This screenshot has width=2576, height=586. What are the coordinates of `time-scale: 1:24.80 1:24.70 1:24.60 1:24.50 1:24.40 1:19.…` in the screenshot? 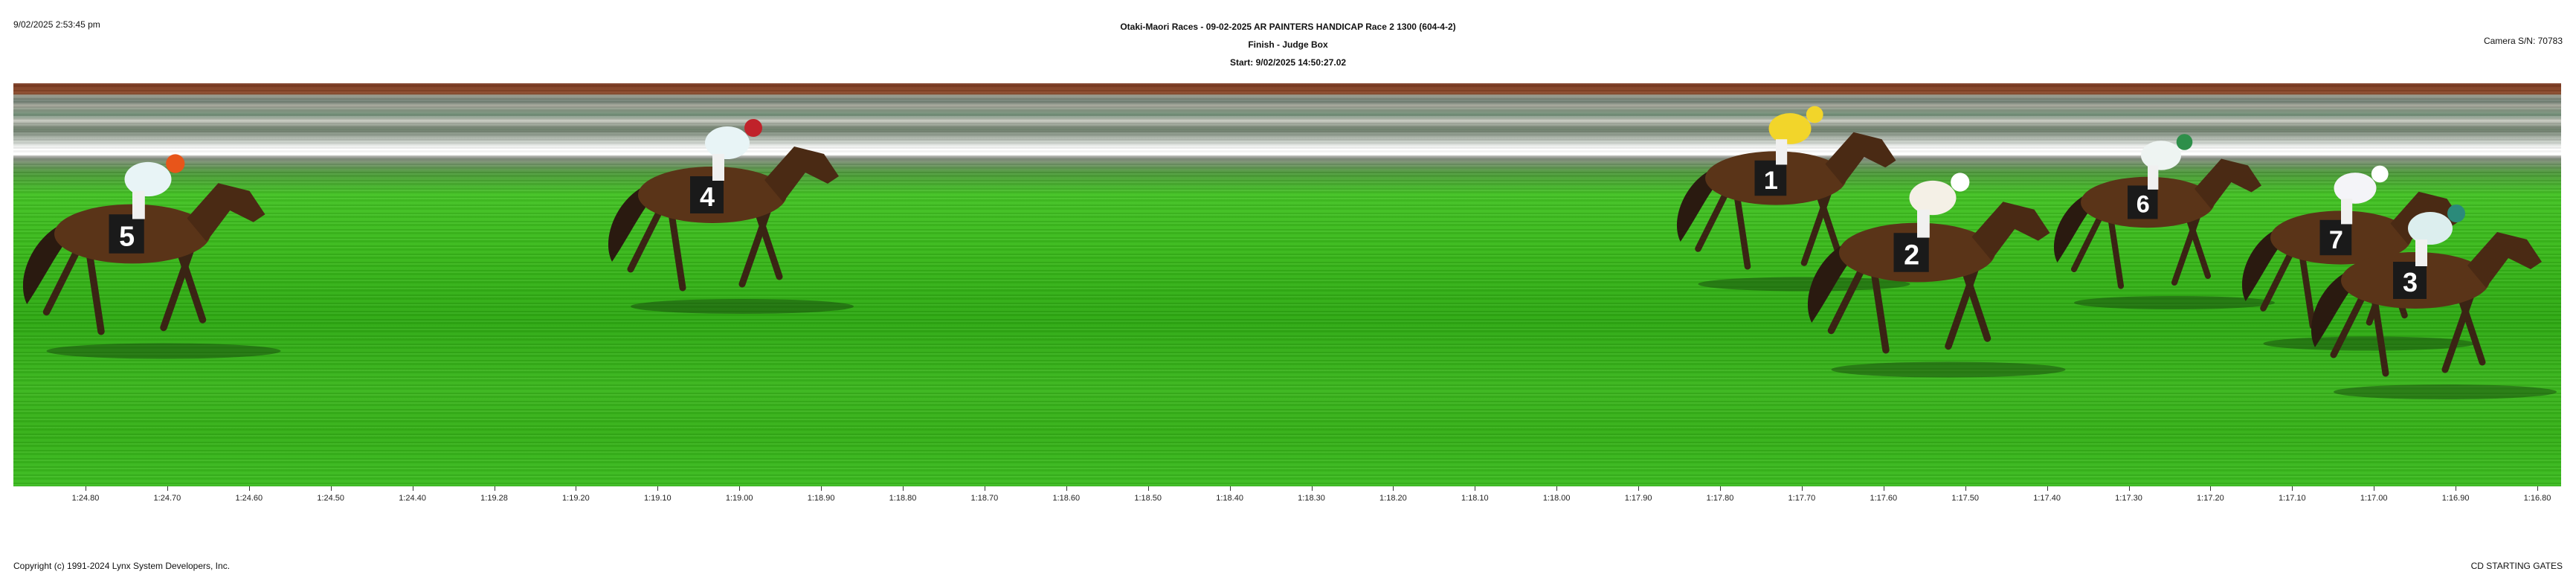 It's located at (1287, 494).